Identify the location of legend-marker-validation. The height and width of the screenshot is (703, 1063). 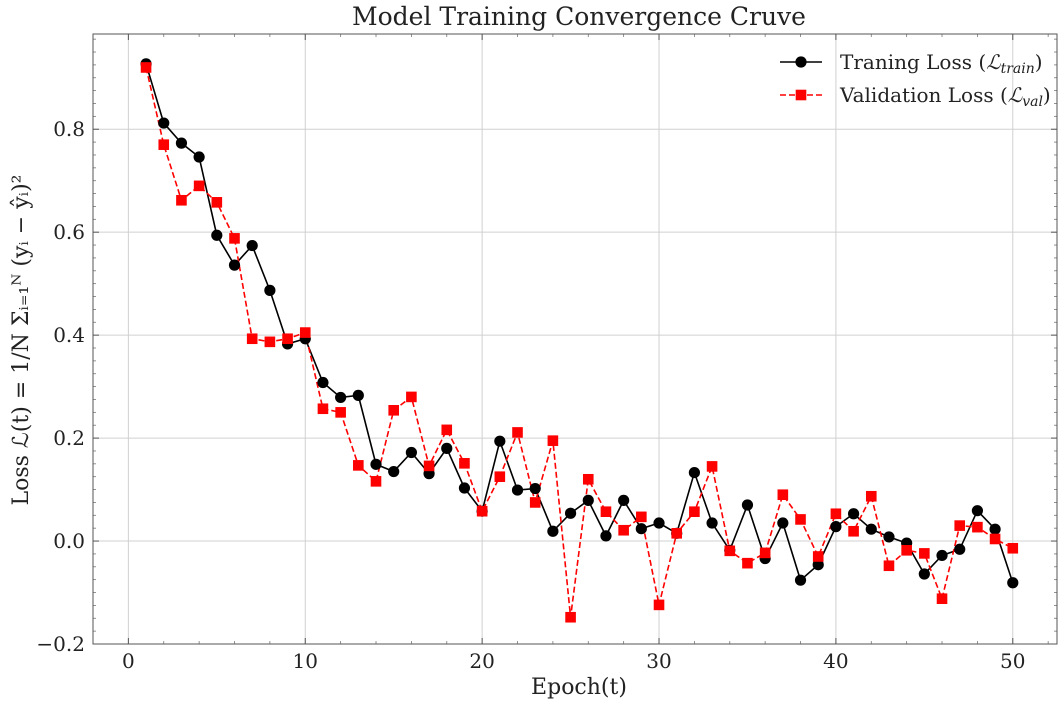
(801, 95).